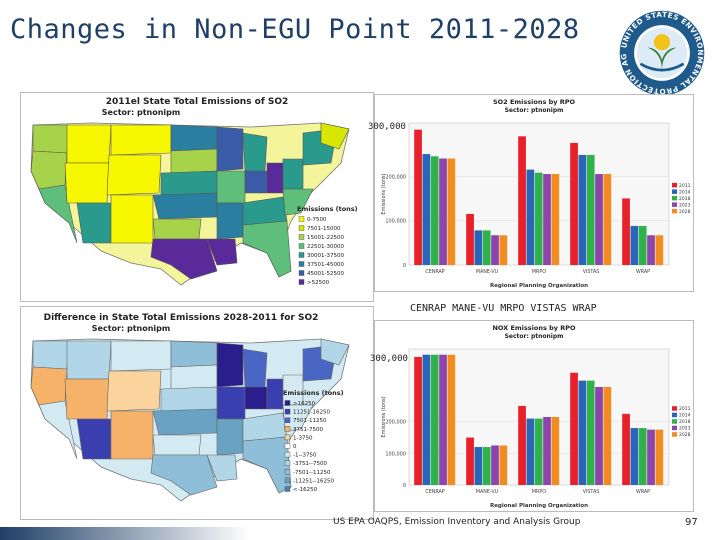 The height and width of the screenshot is (540, 720). I want to click on nox-chart-bar-cenrap-2018, so click(434, 419).